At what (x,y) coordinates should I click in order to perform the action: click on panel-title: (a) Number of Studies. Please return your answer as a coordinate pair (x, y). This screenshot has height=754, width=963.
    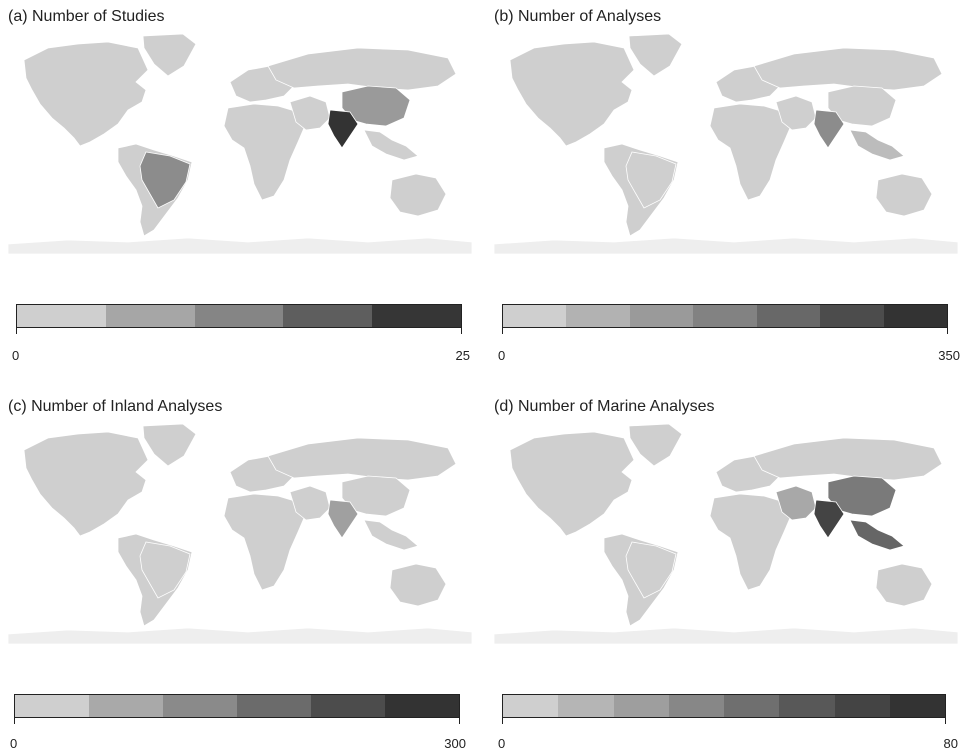
    Looking at the image, I should click on (86, 16).